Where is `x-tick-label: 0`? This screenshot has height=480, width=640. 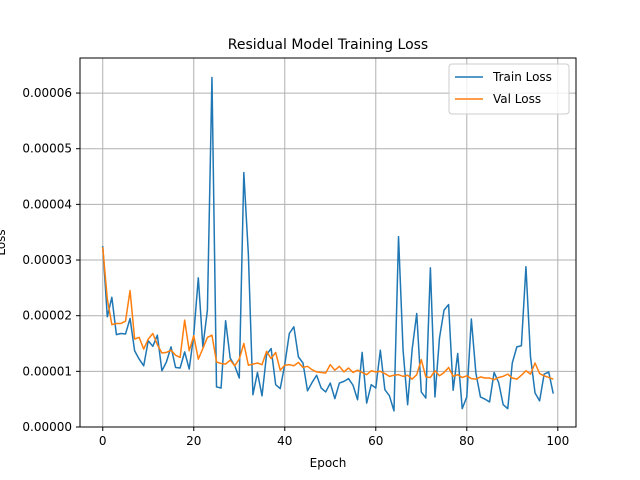 x-tick-label: 0 is located at coordinates (103, 441).